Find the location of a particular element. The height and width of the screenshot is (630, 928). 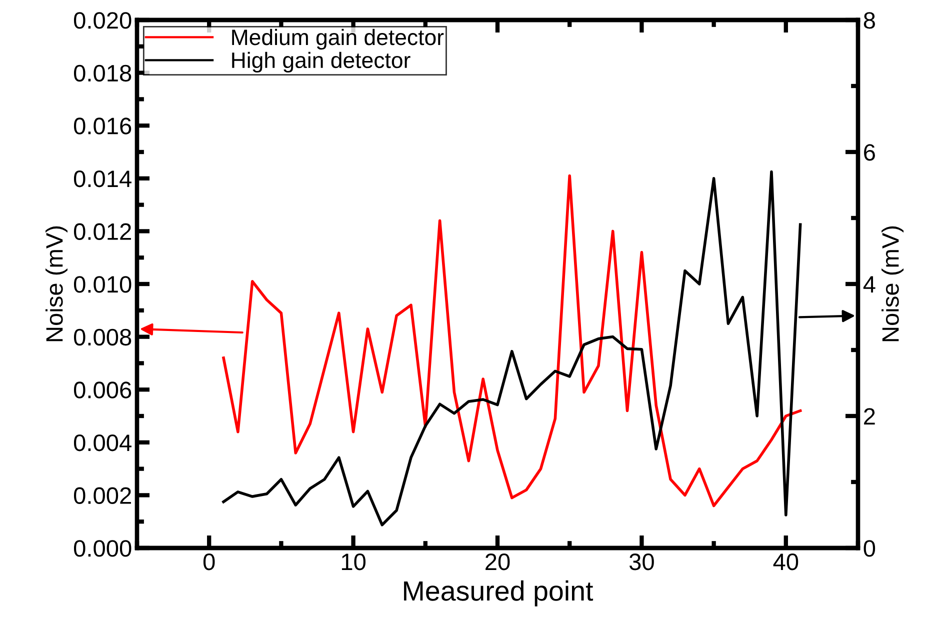

y-tick-label: 0.014 is located at coordinates (103, 179).